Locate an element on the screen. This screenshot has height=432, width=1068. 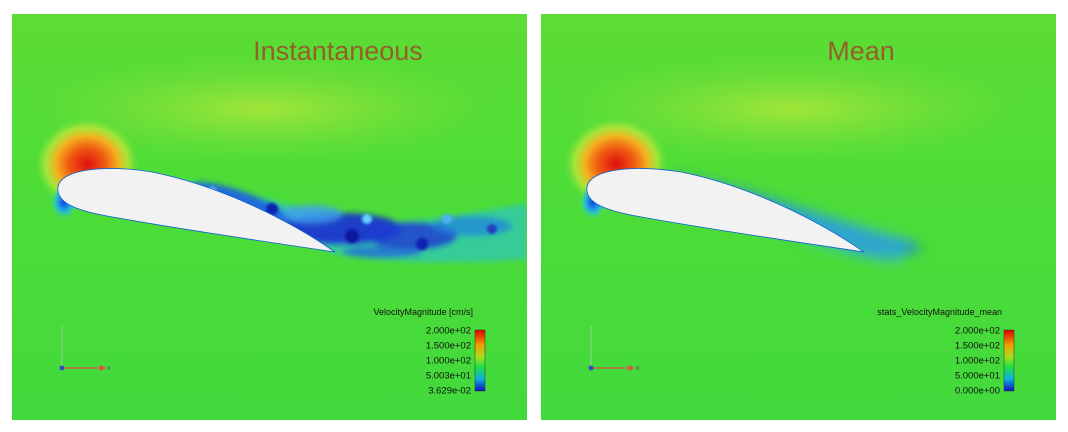
vortices is located at coordinates (352, 218).